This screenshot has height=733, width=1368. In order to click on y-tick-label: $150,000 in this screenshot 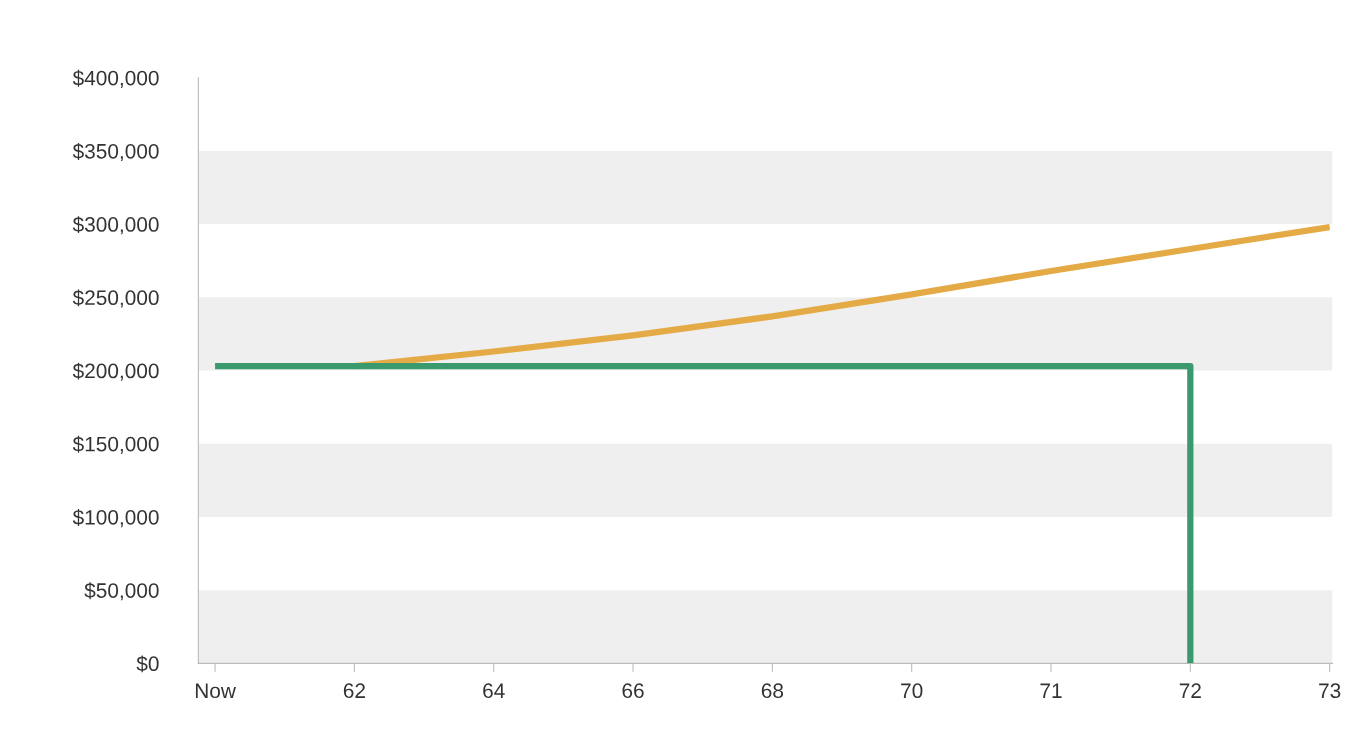, I will do `click(115, 444)`.